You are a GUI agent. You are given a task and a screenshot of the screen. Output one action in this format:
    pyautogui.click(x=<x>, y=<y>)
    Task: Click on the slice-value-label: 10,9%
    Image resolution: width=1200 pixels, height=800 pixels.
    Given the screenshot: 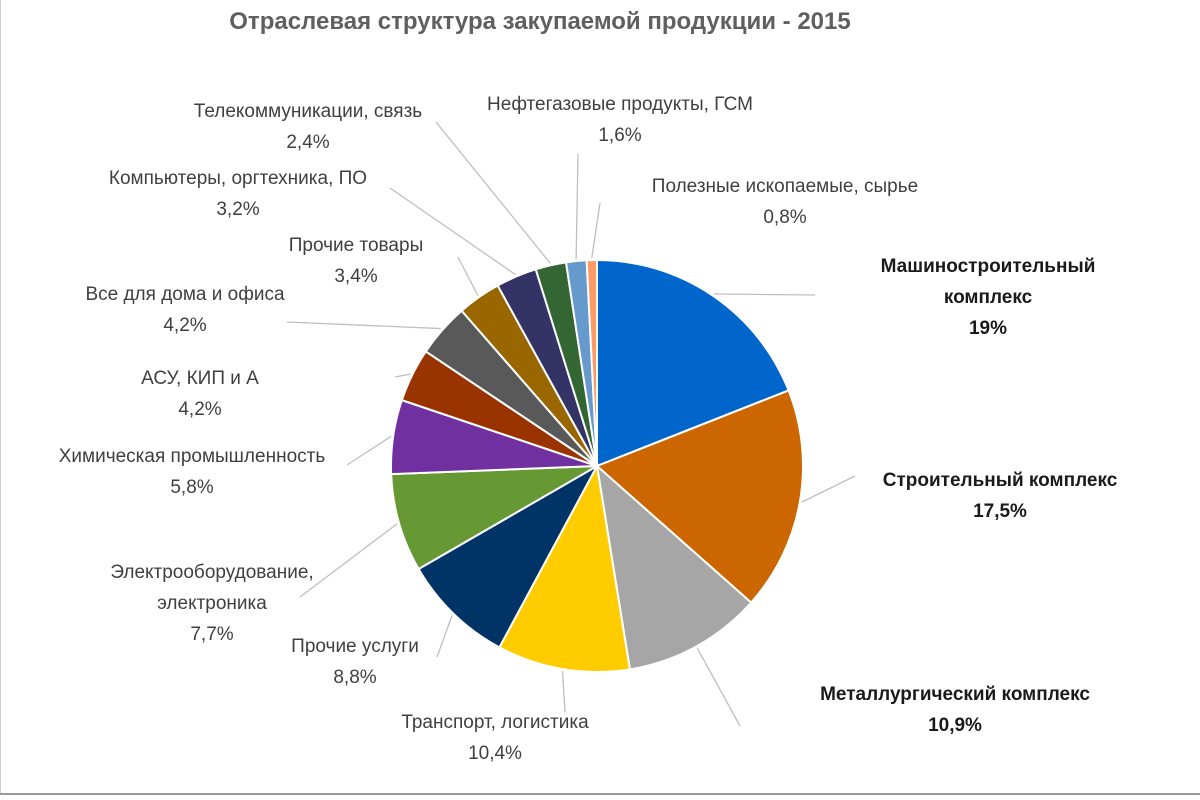 What is the action you would take?
    pyautogui.click(x=955, y=725)
    